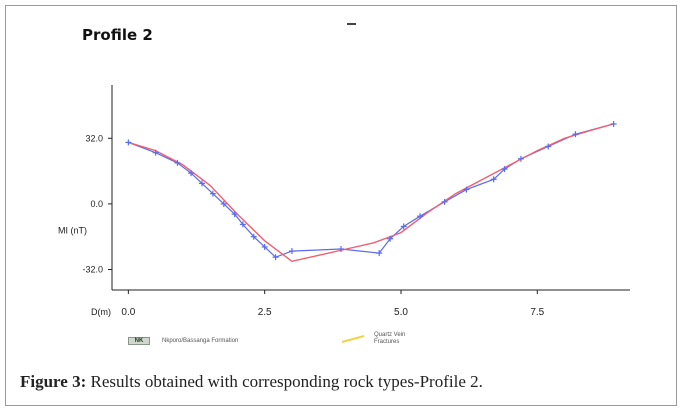  Describe the element at coordinates (101, 312) in the screenshot. I see `x-axis-label: D(m)` at that location.